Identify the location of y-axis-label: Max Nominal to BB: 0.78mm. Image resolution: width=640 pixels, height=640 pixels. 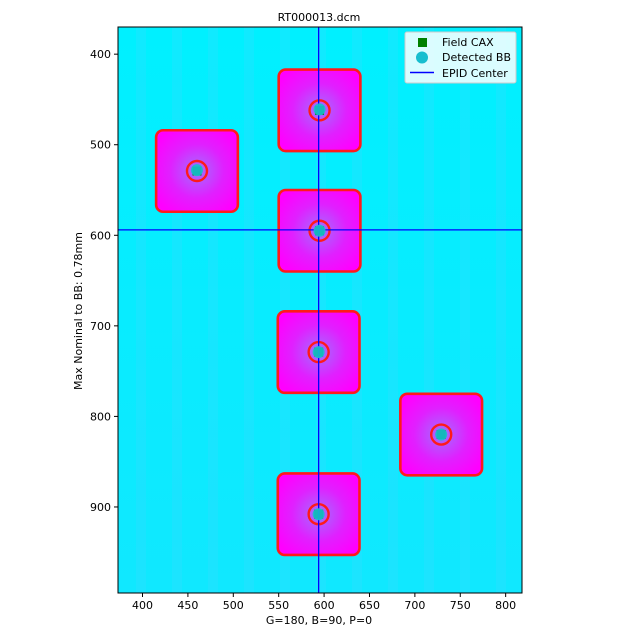
(78, 311).